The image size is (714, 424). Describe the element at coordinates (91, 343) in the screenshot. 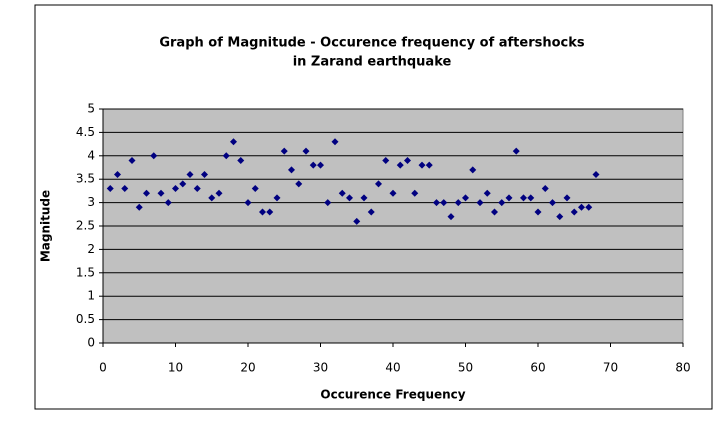

I see `y-tick-label: 0` at that location.